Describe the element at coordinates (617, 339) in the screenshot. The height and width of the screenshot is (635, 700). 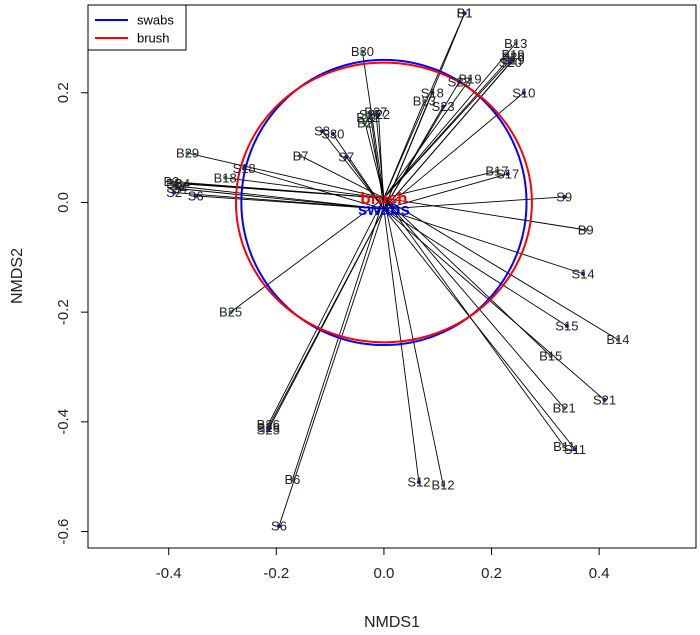
I see `point-label-b14-40: B14` at that location.